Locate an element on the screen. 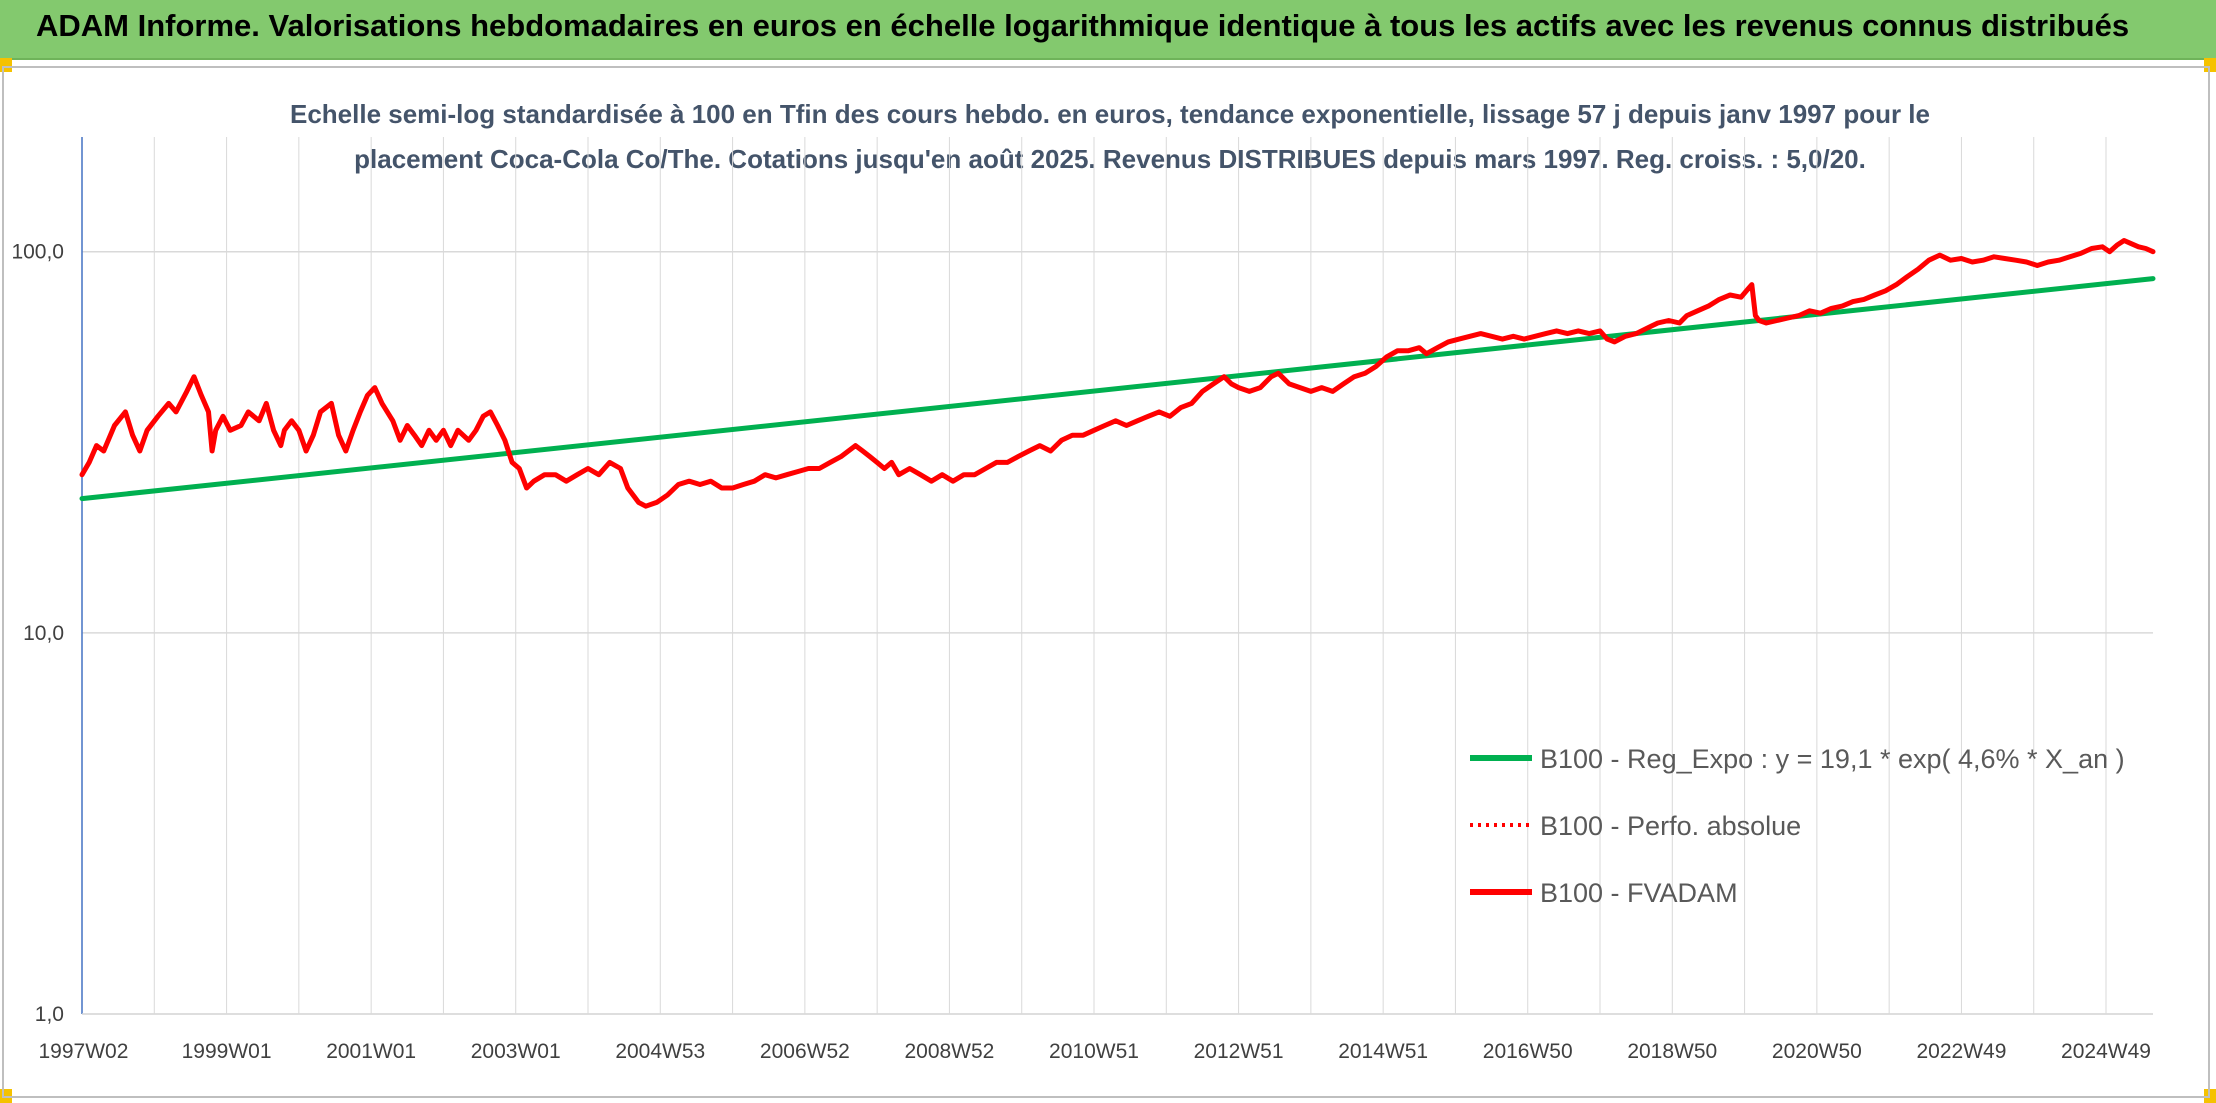  x-tick-label: 2006W52 is located at coordinates (805, 1051).